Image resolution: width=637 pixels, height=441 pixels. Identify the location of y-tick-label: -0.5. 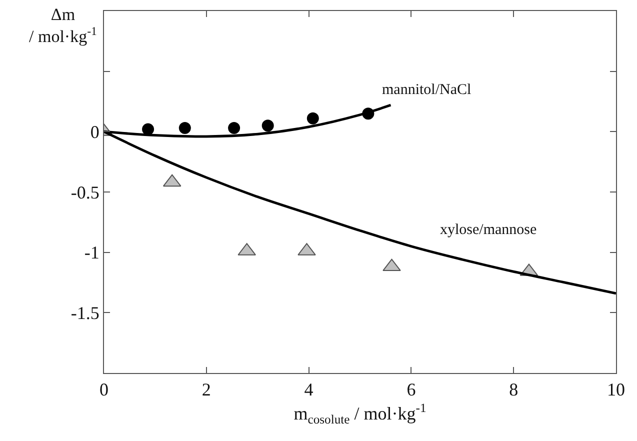
(85, 192).